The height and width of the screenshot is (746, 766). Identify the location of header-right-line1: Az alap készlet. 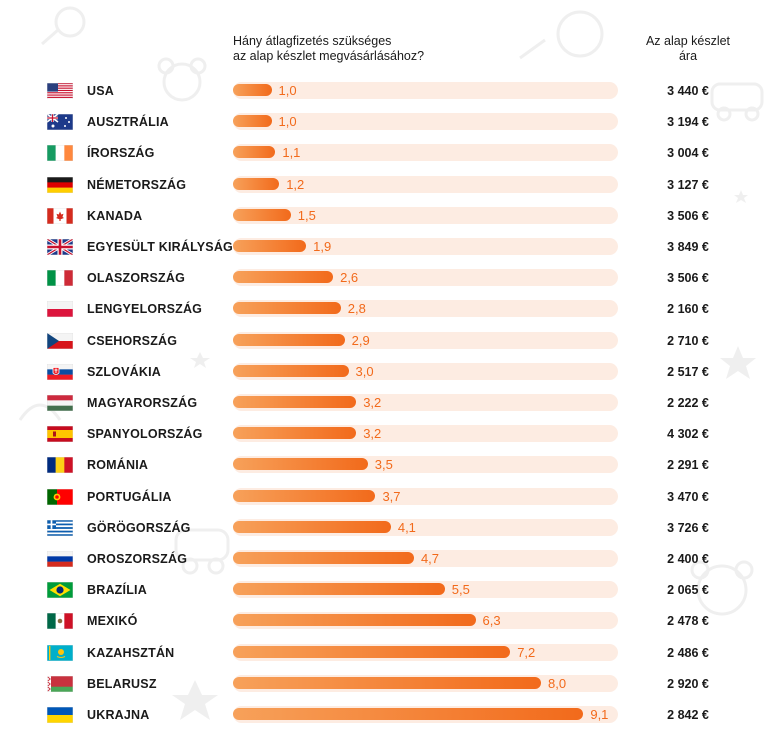
(688, 41).